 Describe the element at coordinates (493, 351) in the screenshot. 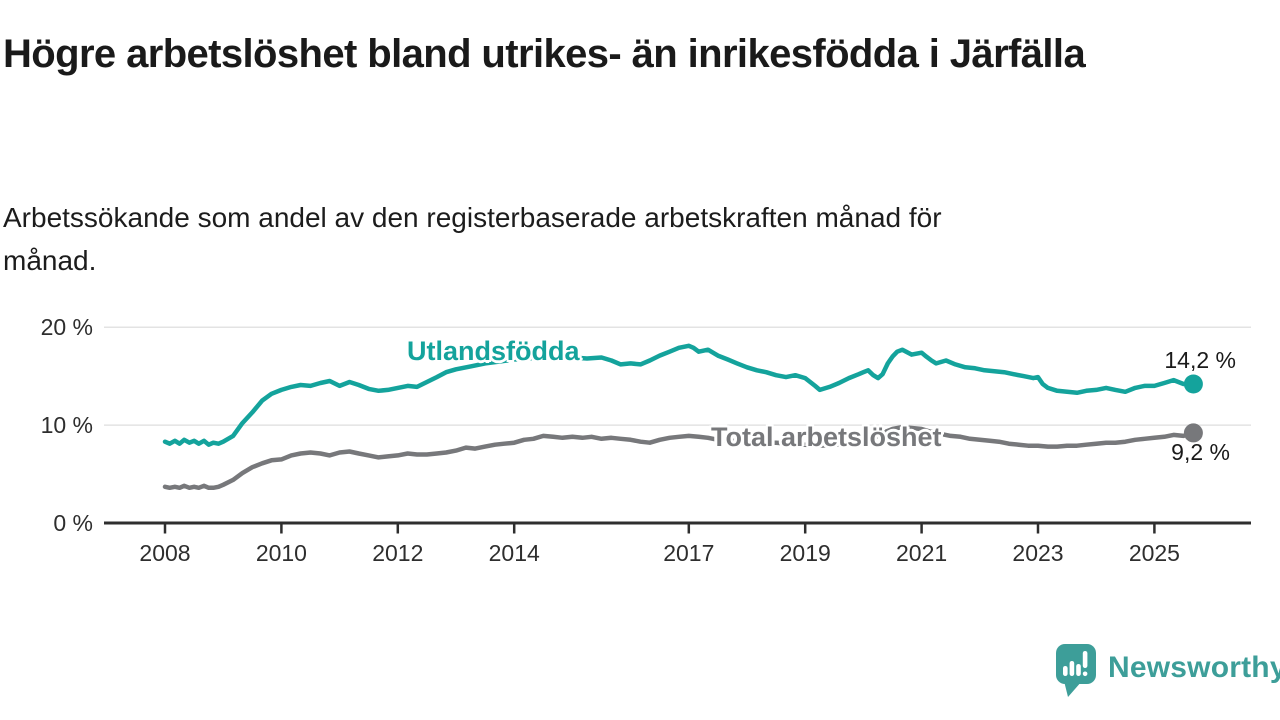

I see `series-label-utlandsfodda: Utlandsfödda` at that location.